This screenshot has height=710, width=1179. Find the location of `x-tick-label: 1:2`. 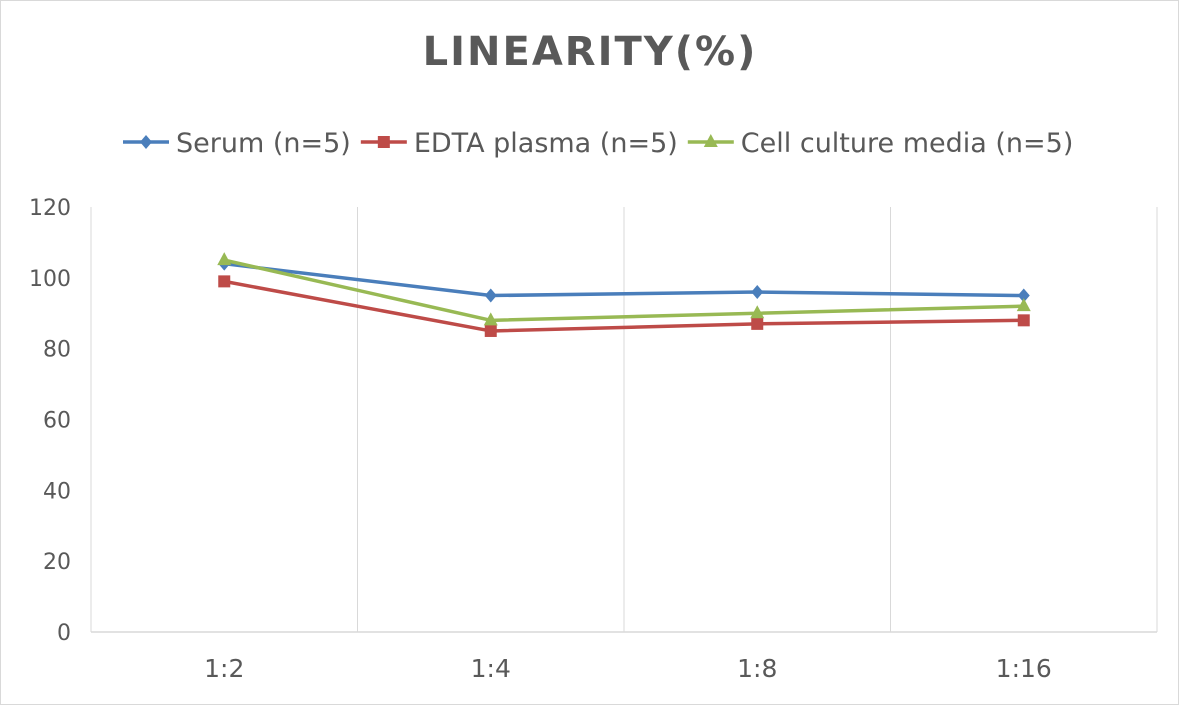

x-tick-label: 1:2 is located at coordinates (224, 668).